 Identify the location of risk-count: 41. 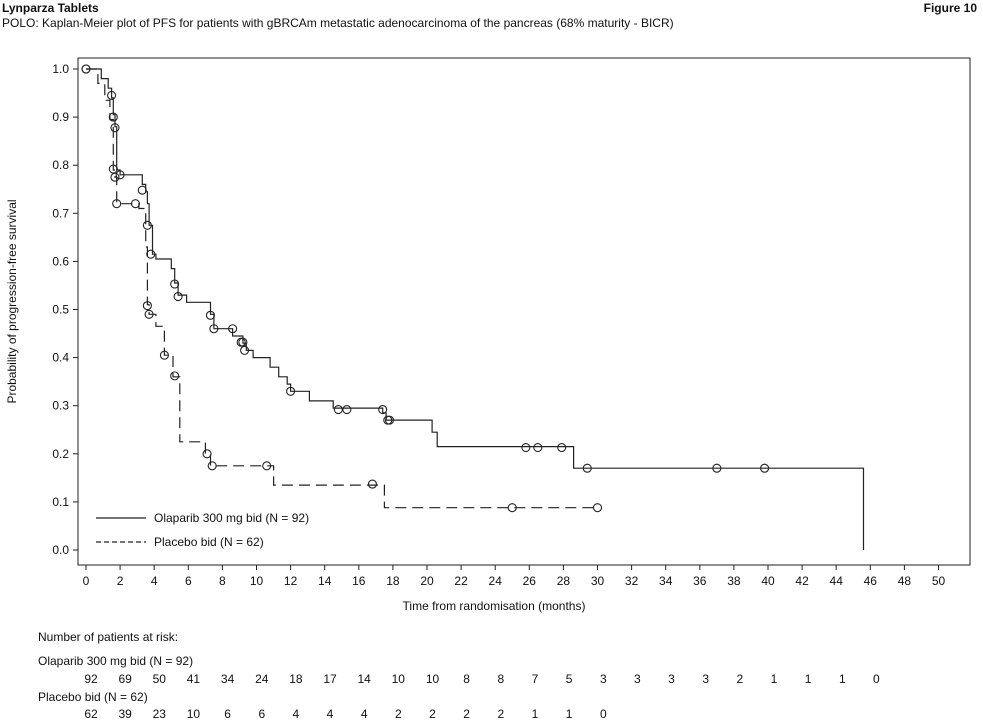
(193, 679).